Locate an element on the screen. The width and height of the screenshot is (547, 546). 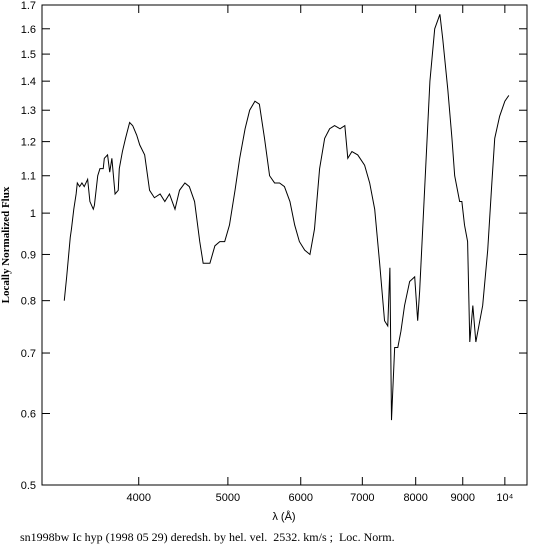
x-tick-label: 4000 is located at coordinates (138, 498).